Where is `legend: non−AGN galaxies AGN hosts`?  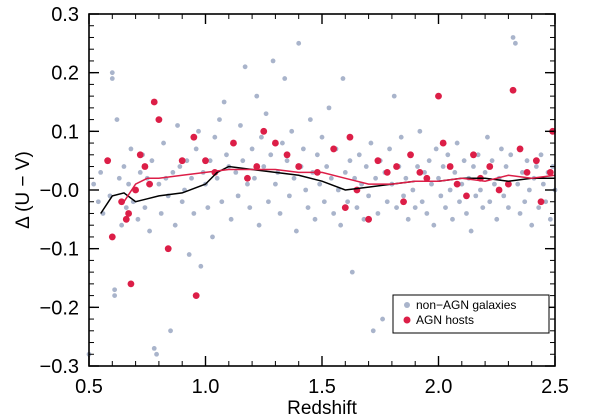 legend: non−AGN galaxies AGN hosts is located at coordinates (471, 314).